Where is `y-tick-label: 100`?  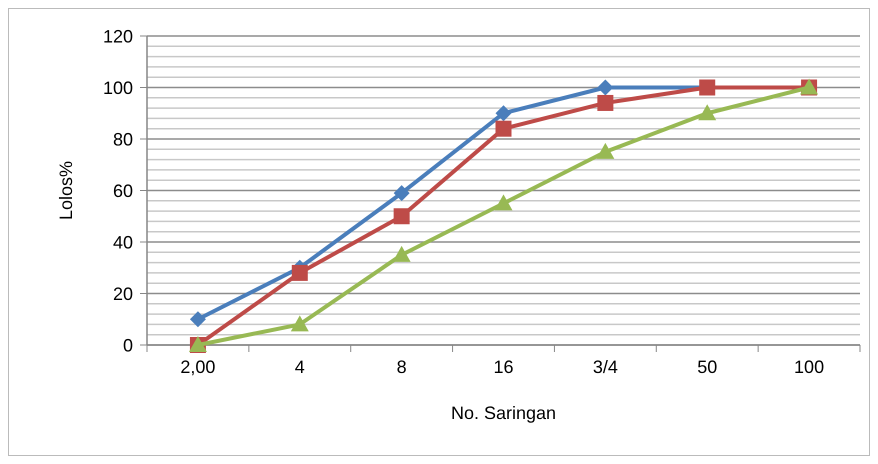
y-tick-label: 100 is located at coordinates (117, 88).